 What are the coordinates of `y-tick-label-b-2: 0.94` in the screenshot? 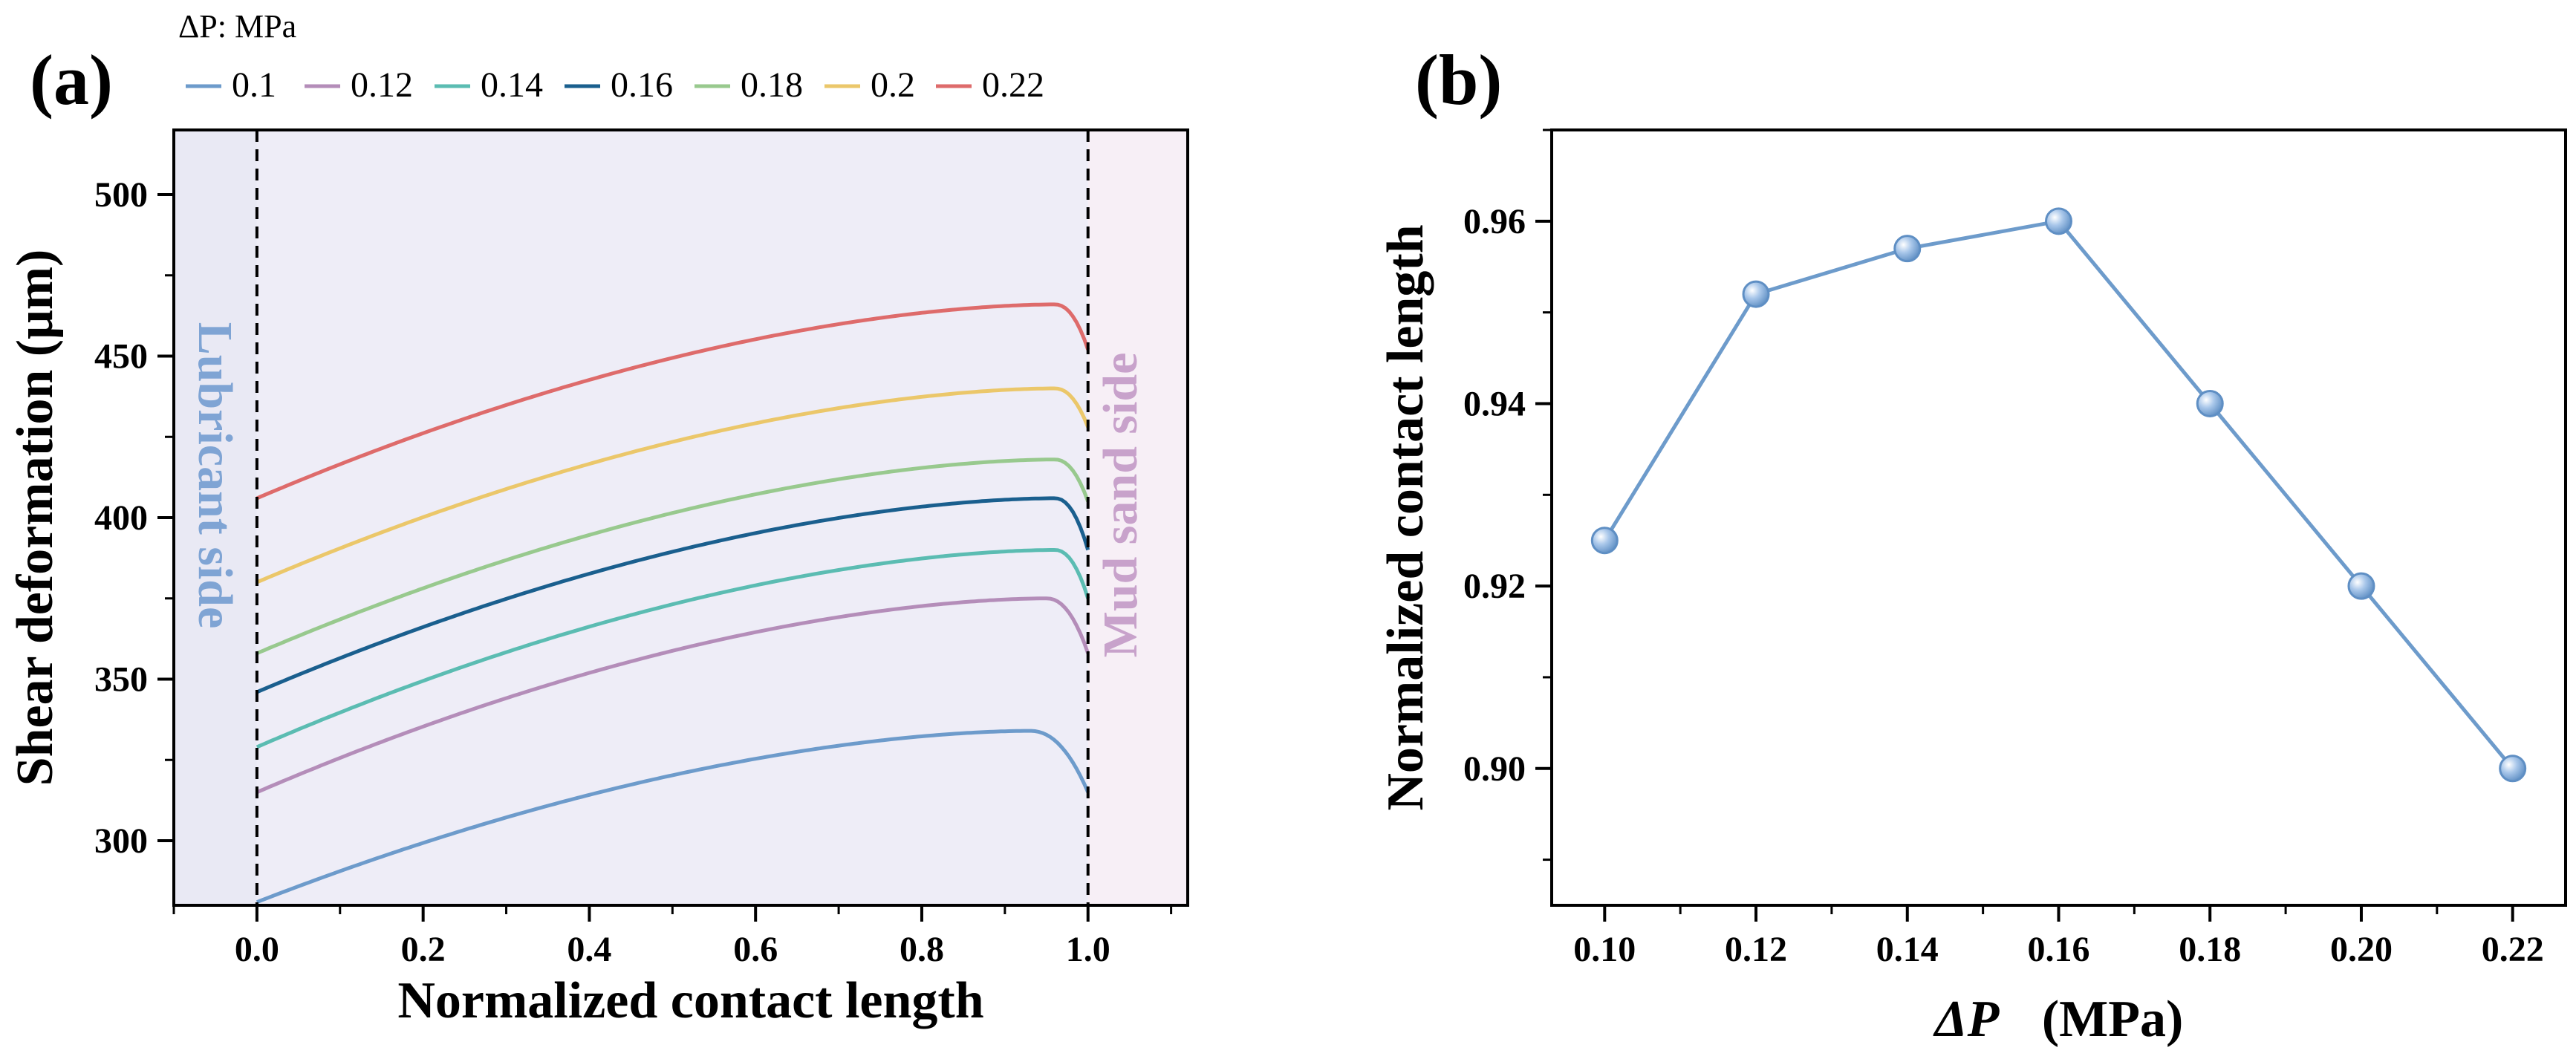 It's located at (1494, 403).